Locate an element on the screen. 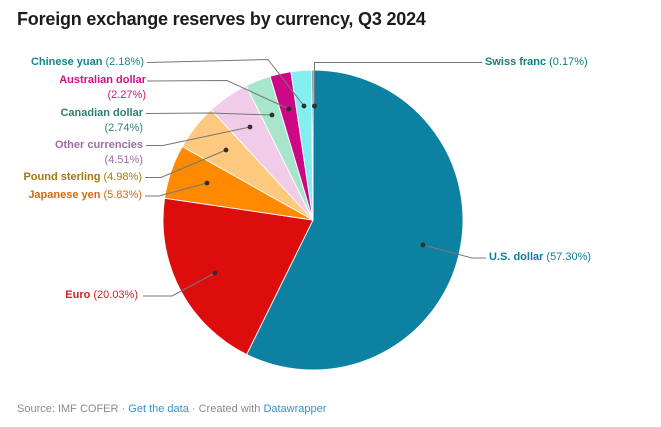 Image resolution: width=661 pixels, height=427 pixels. label-us-dollar: U.S. dollar (57.30%) is located at coordinates (540, 257).